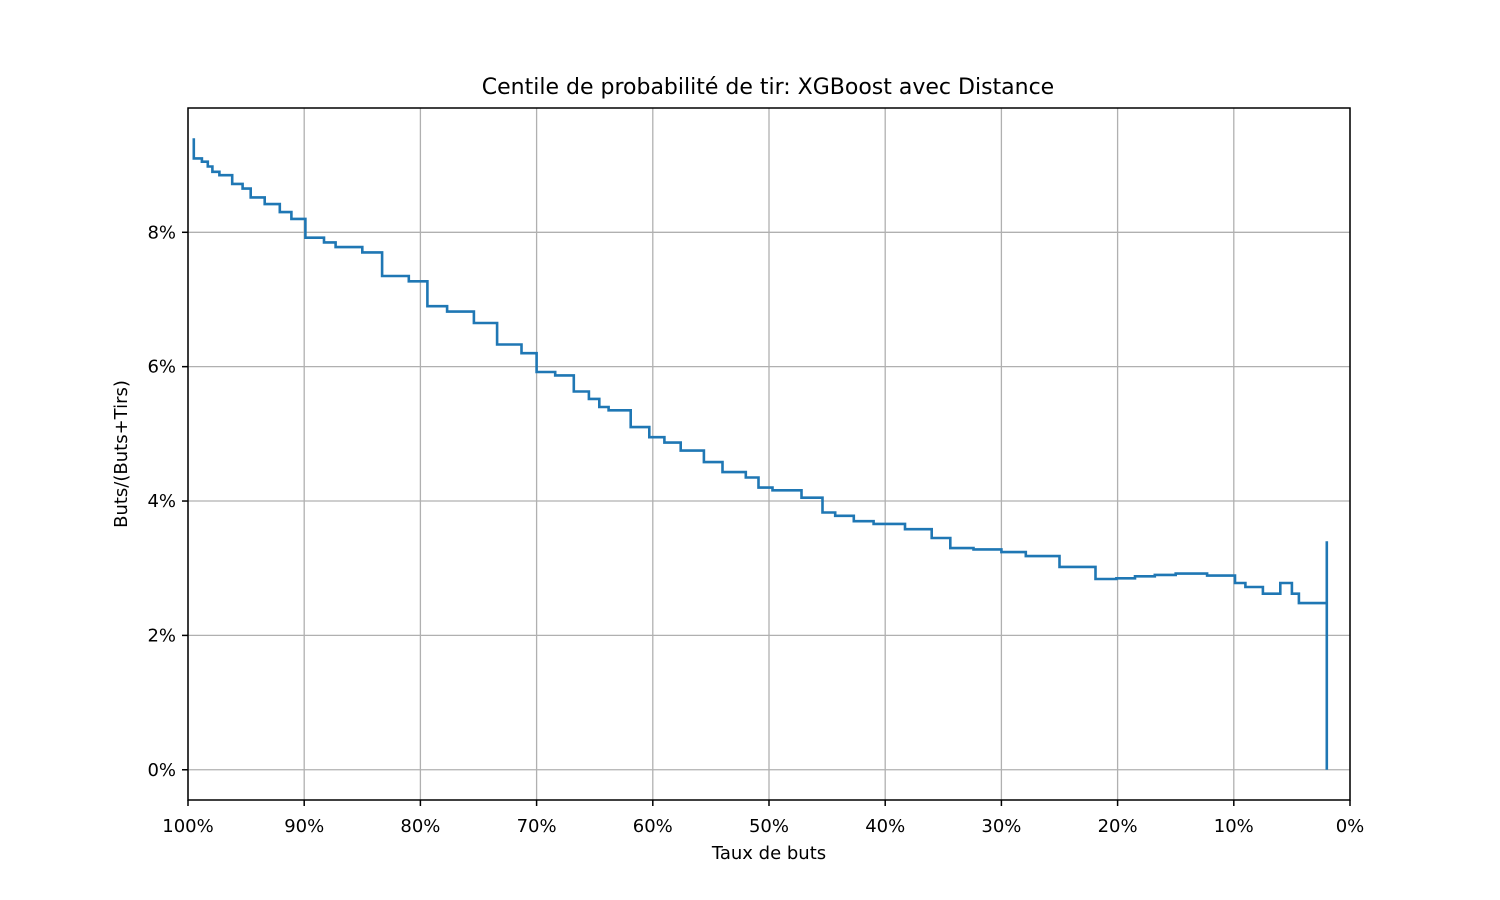 This screenshot has height=900, width=1500. I want to click on x-axis: 100% 90% 80% 70% 60% 50% 40% 30% 20% 10% 0%, so click(763, 818).